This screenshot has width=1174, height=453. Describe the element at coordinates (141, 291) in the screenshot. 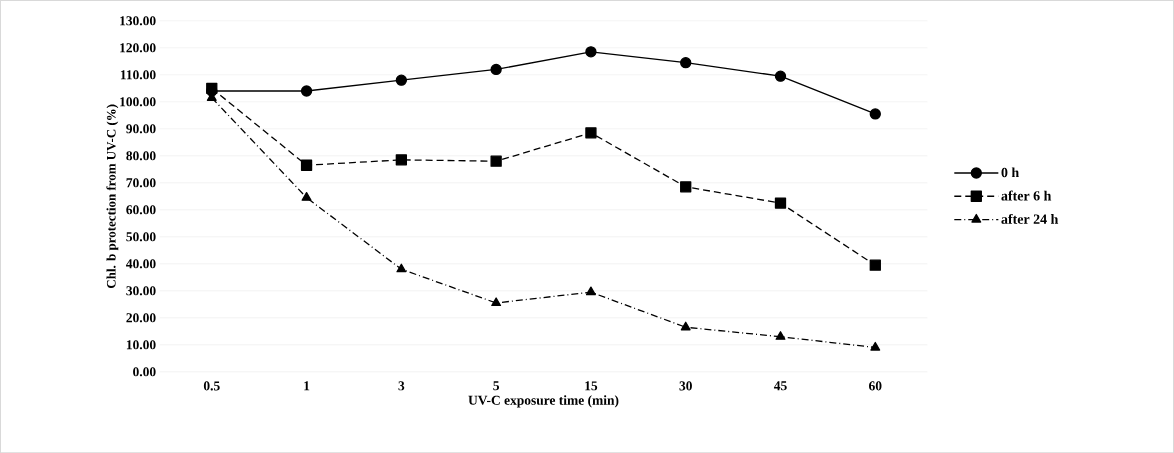

I see `y-tick-label: 30.00` at that location.